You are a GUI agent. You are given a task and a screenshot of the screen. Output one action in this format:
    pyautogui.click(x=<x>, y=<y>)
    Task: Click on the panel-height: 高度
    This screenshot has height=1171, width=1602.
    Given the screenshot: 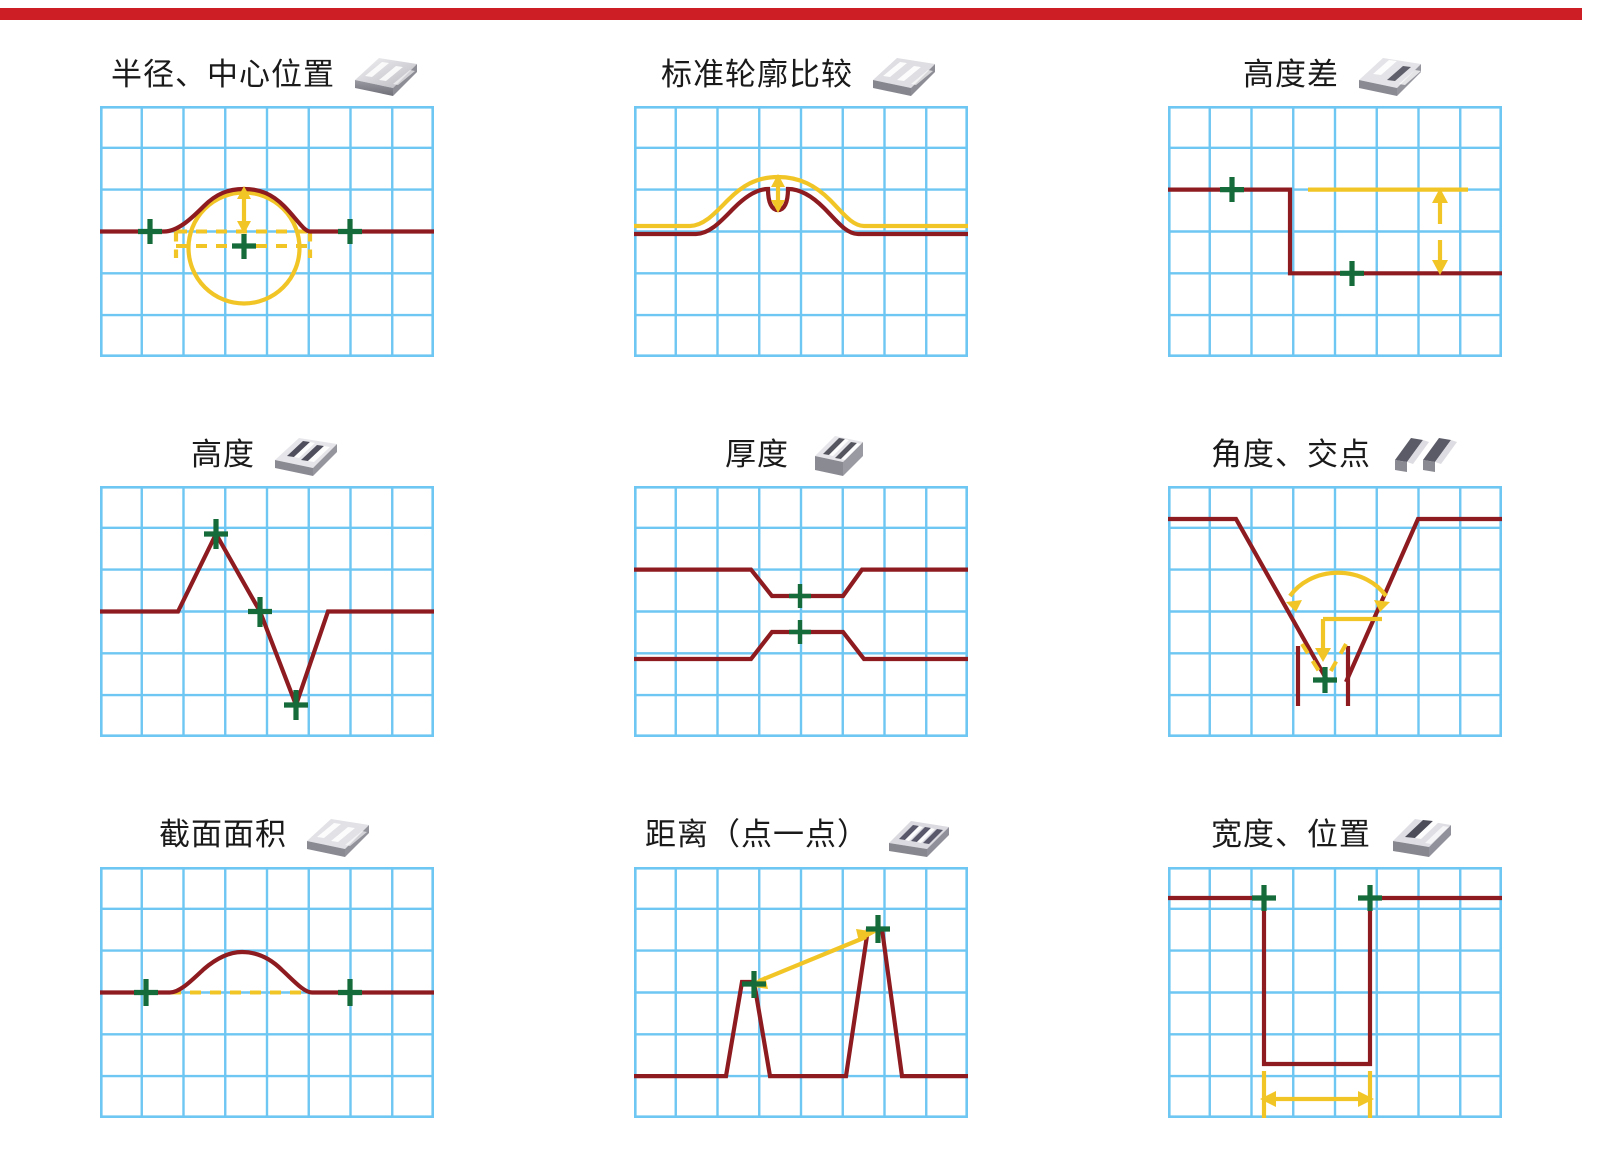 What is the action you would take?
    pyautogui.click(x=267, y=600)
    